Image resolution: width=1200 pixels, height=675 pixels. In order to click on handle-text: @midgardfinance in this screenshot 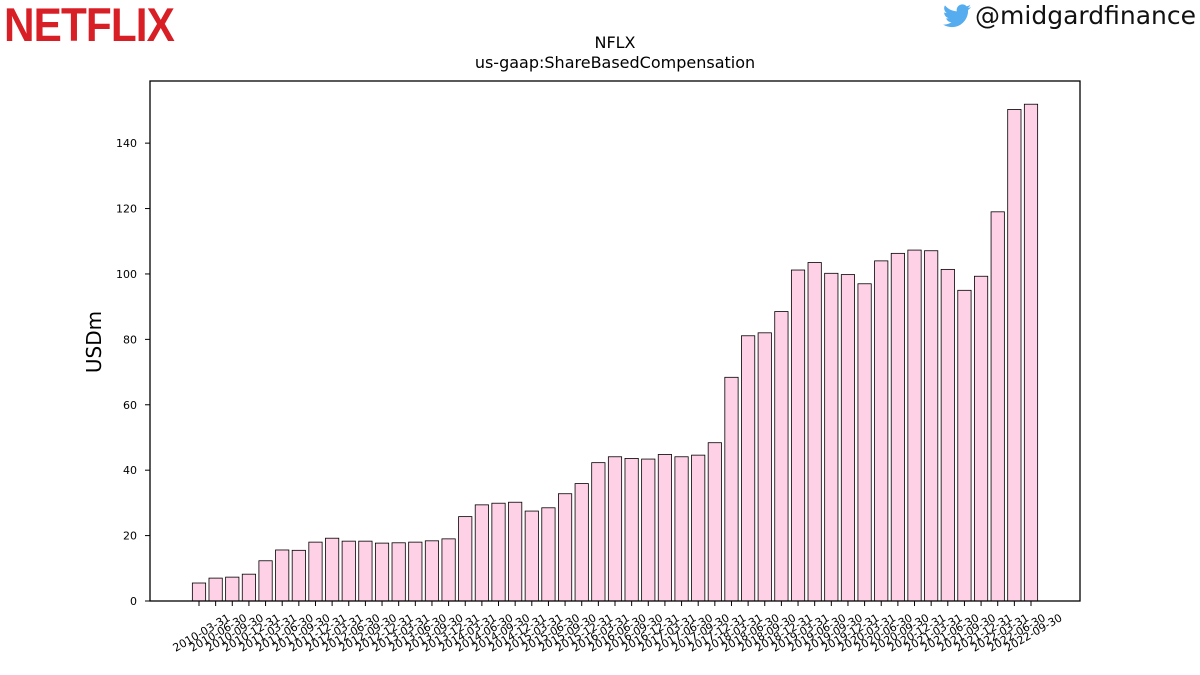, I will do `click(1085, 15)`.